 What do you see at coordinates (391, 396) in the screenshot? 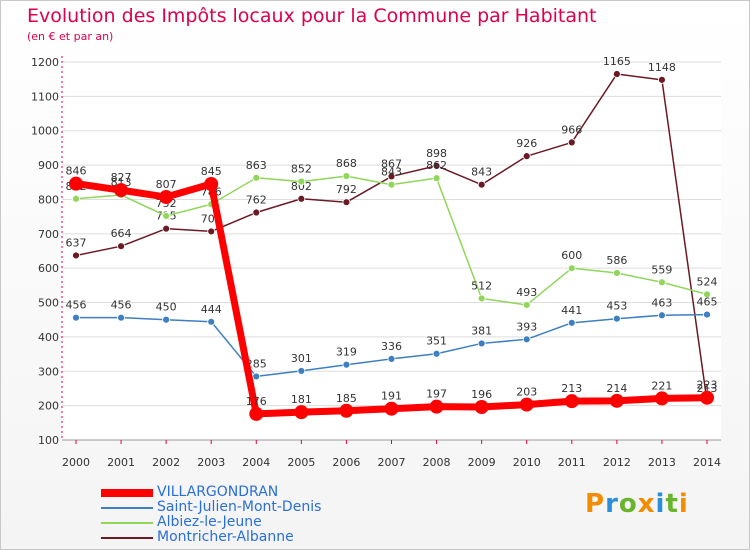
I see `data-label: 191` at bounding box center [391, 396].